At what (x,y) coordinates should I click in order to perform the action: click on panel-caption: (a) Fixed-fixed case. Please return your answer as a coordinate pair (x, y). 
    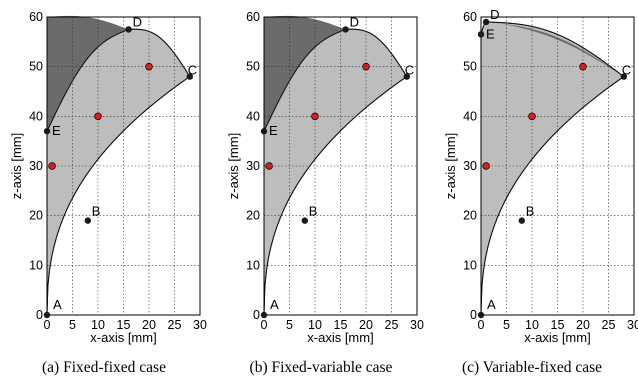
    Looking at the image, I should click on (104, 367).